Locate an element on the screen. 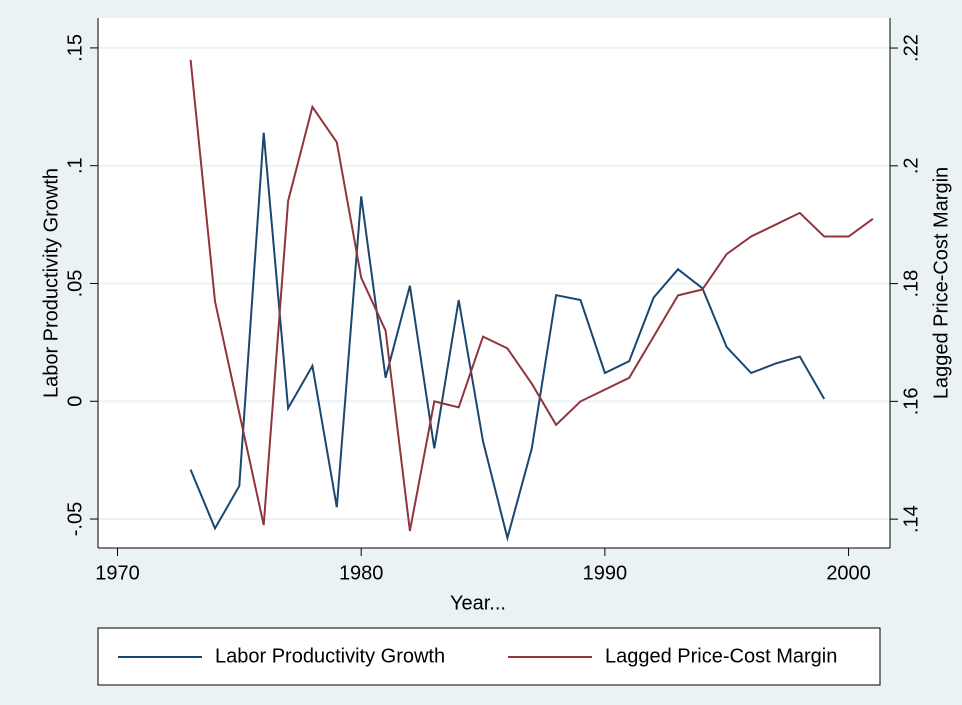 This screenshot has height=705, width=962. x-tick-label: 2000 is located at coordinates (848, 573).